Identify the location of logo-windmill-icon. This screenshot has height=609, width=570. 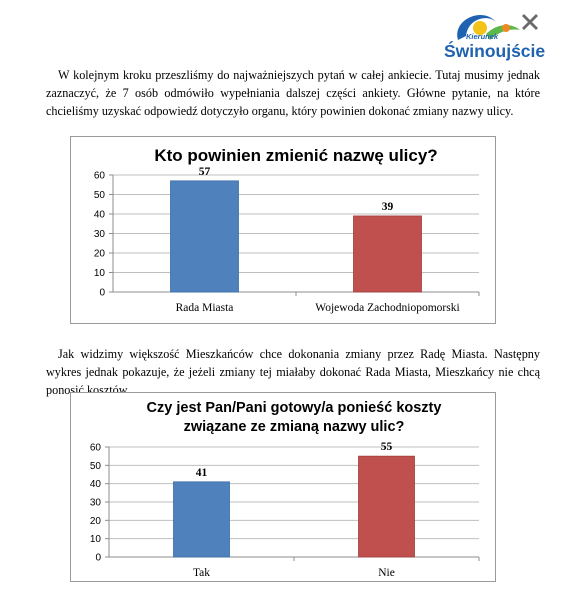
(530, 22).